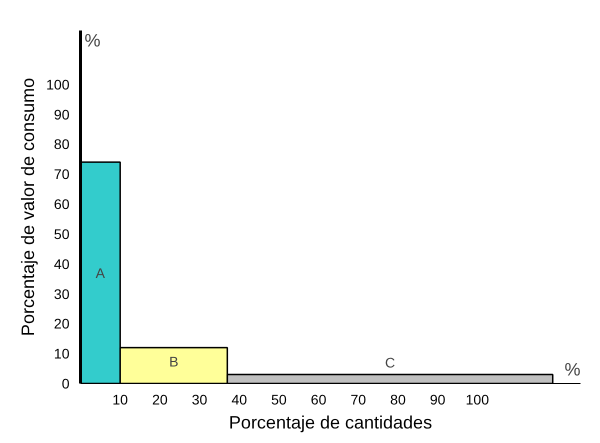  Describe the element at coordinates (173, 362) in the screenshot. I see `annotation: B` at that location.